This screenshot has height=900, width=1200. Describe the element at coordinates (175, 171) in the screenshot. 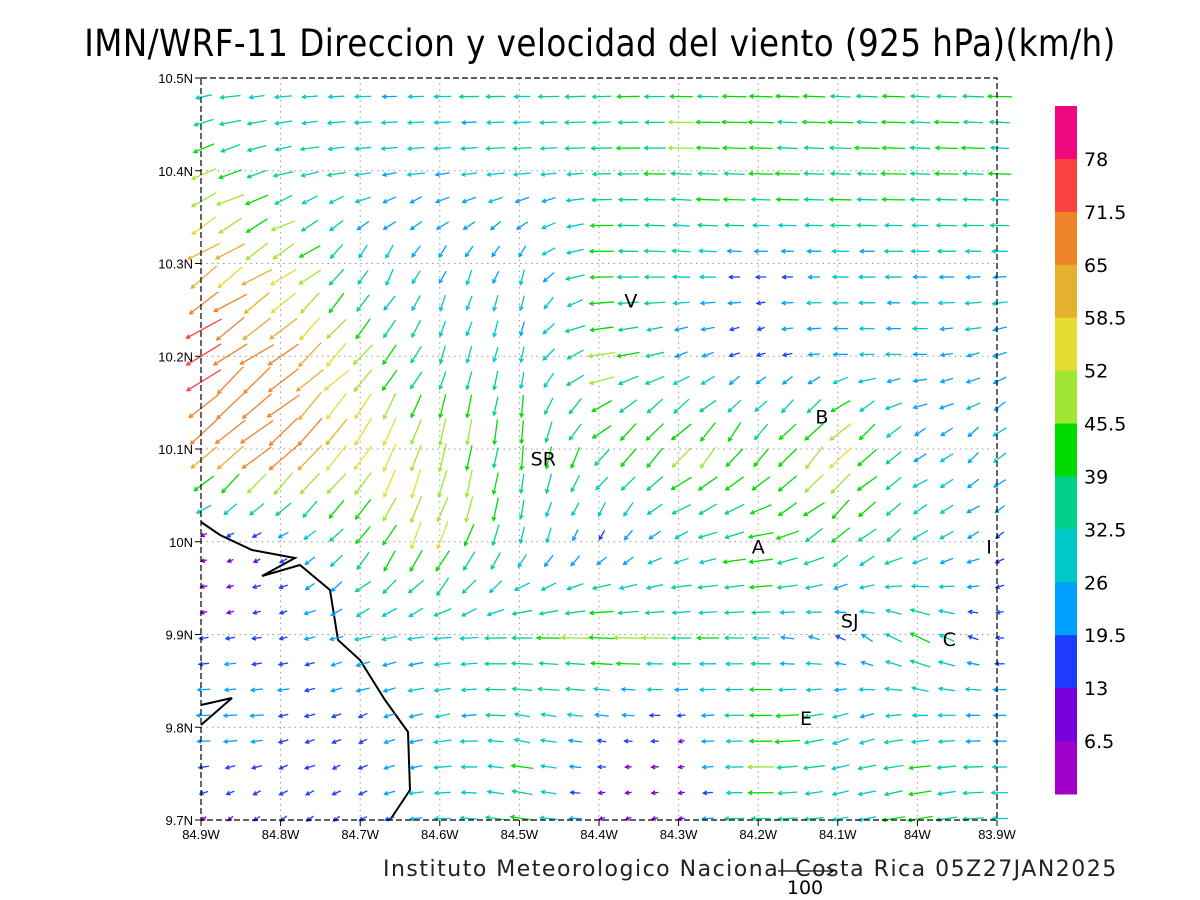

I see `y-tick-label: 10.4N` at that location.